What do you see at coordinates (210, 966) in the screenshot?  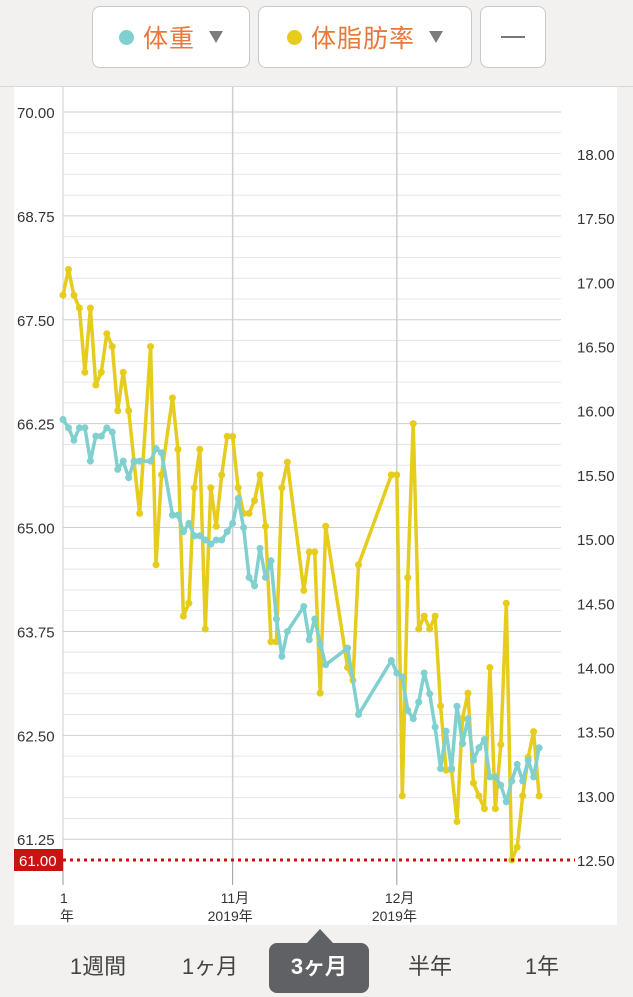 I see `range-1-month: 1ヶ月` at bounding box center [210, 966].